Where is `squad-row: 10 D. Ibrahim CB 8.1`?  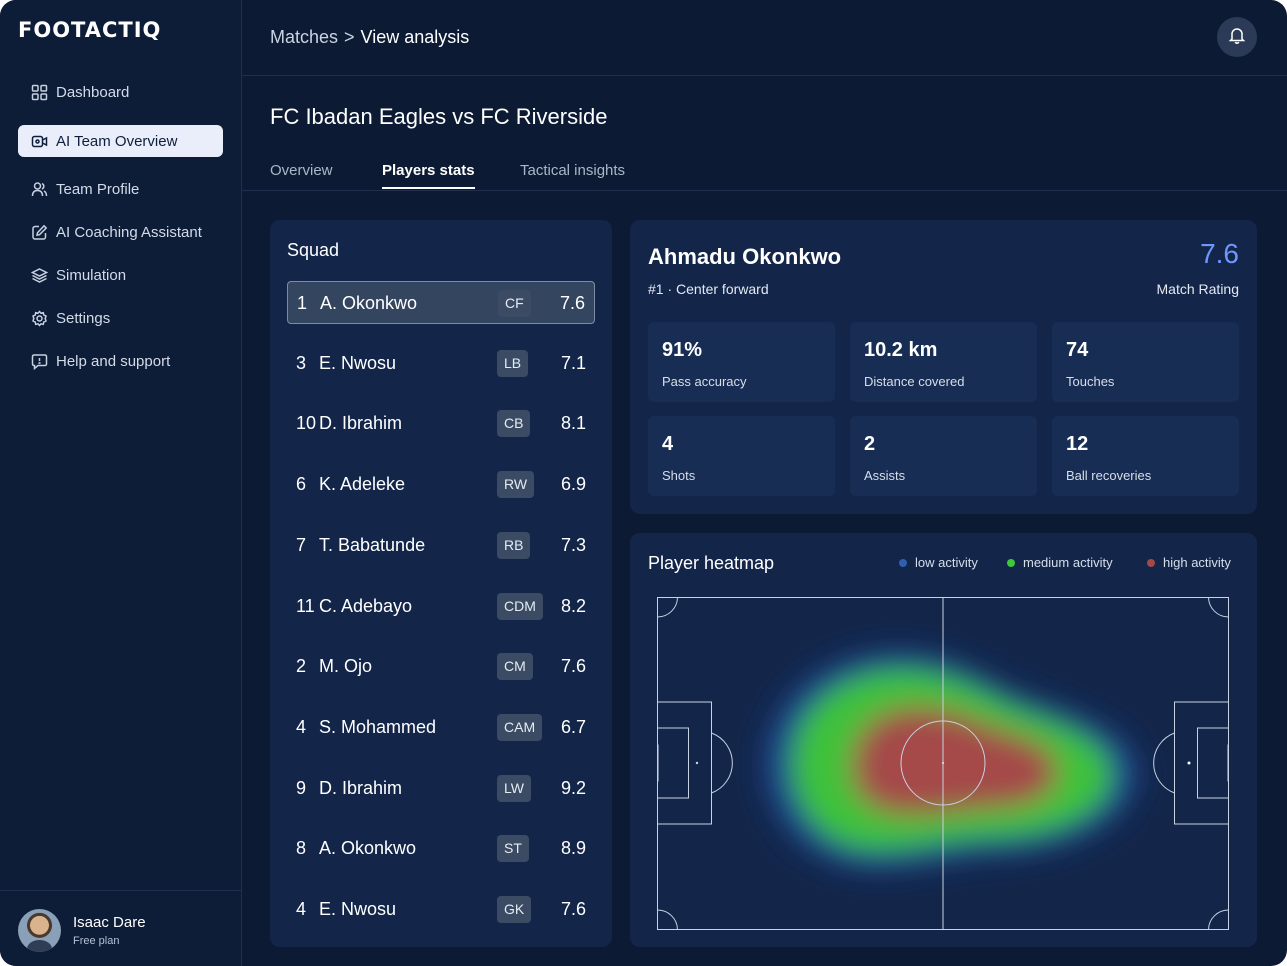 squad-row: 10 D. Ibrahim CB 8.1 is located at coordinates (441, 423).